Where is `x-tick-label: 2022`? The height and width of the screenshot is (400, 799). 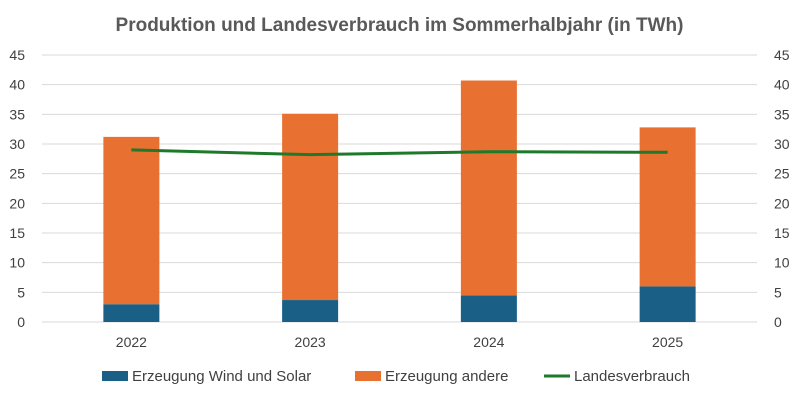
x-tick-label: 2022 is located at coordinates (131, 342).